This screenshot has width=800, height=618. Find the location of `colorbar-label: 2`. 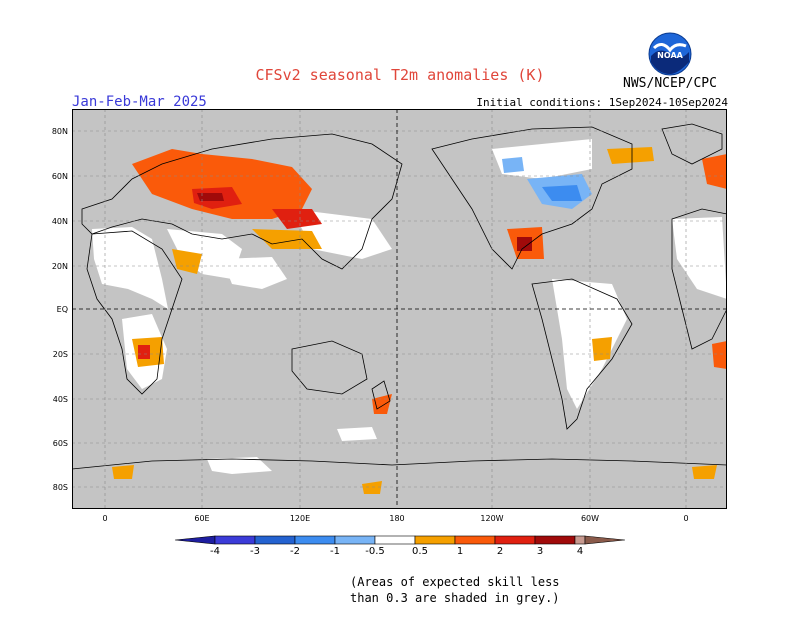

colorbar-label: 2 is located at coordinates (500, 551).